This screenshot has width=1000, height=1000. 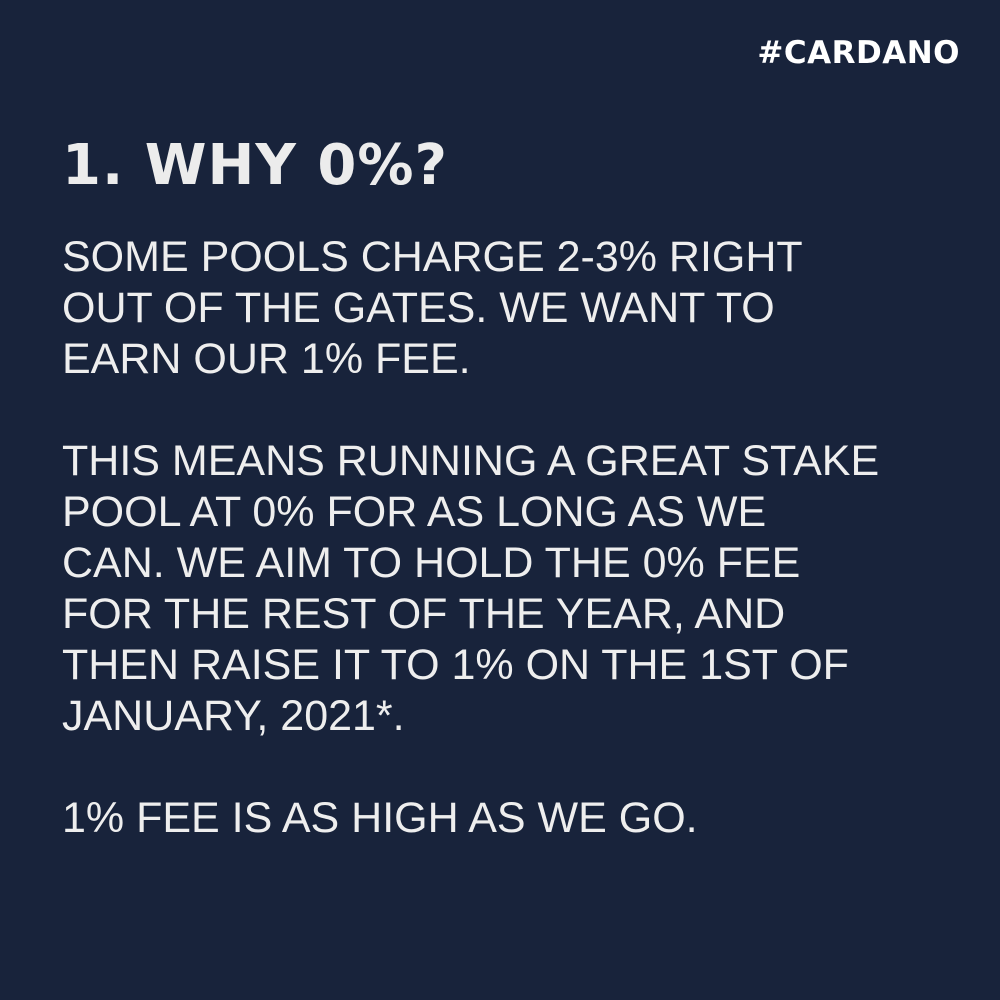 What do you see at coordinates (255, 165) in the screenshot?
I see `slide-heading: 1. WHY 0%?` at bounding box center [255, 165].